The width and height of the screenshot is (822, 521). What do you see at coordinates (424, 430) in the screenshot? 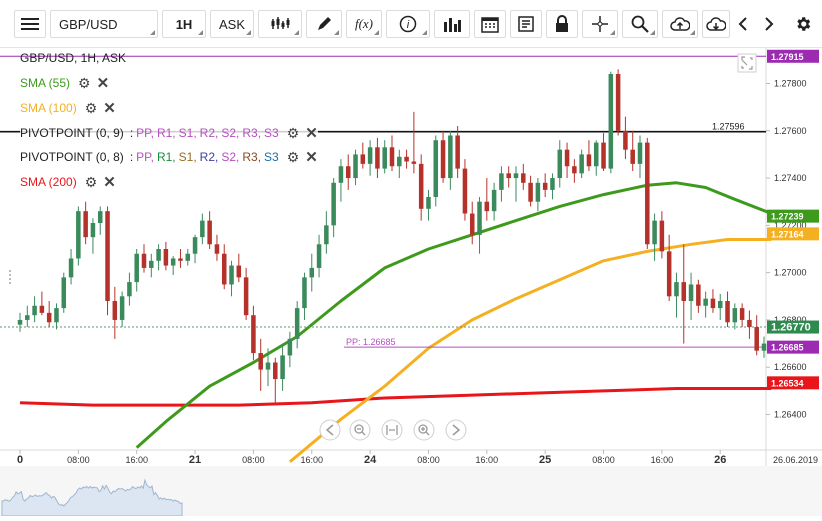
I see `zoom-in-button` at bounding box center [424, 430].